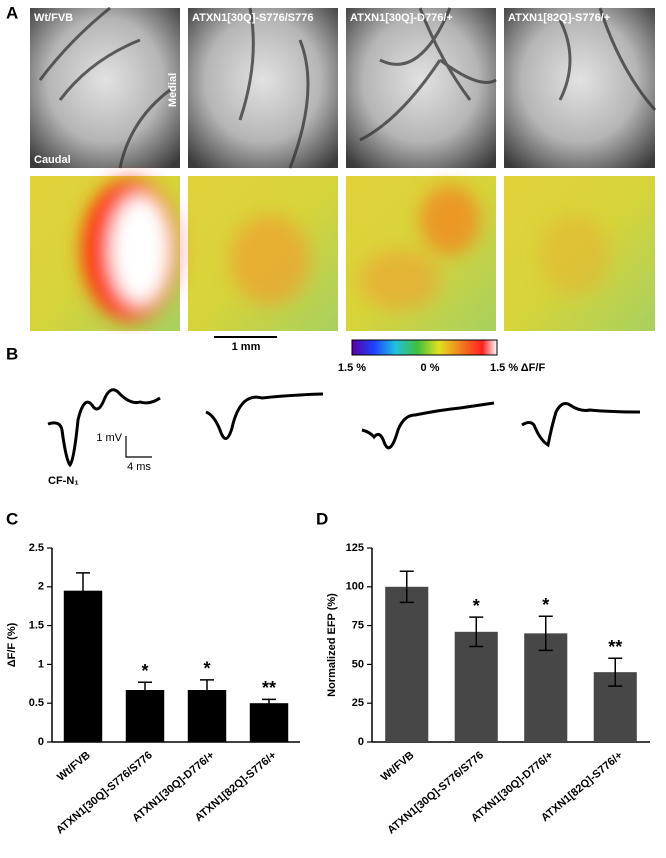 The height and width of the screenshot is (858, 666). I want to click on y-axis-label: Normalized EFP (%), so click(332, 645).